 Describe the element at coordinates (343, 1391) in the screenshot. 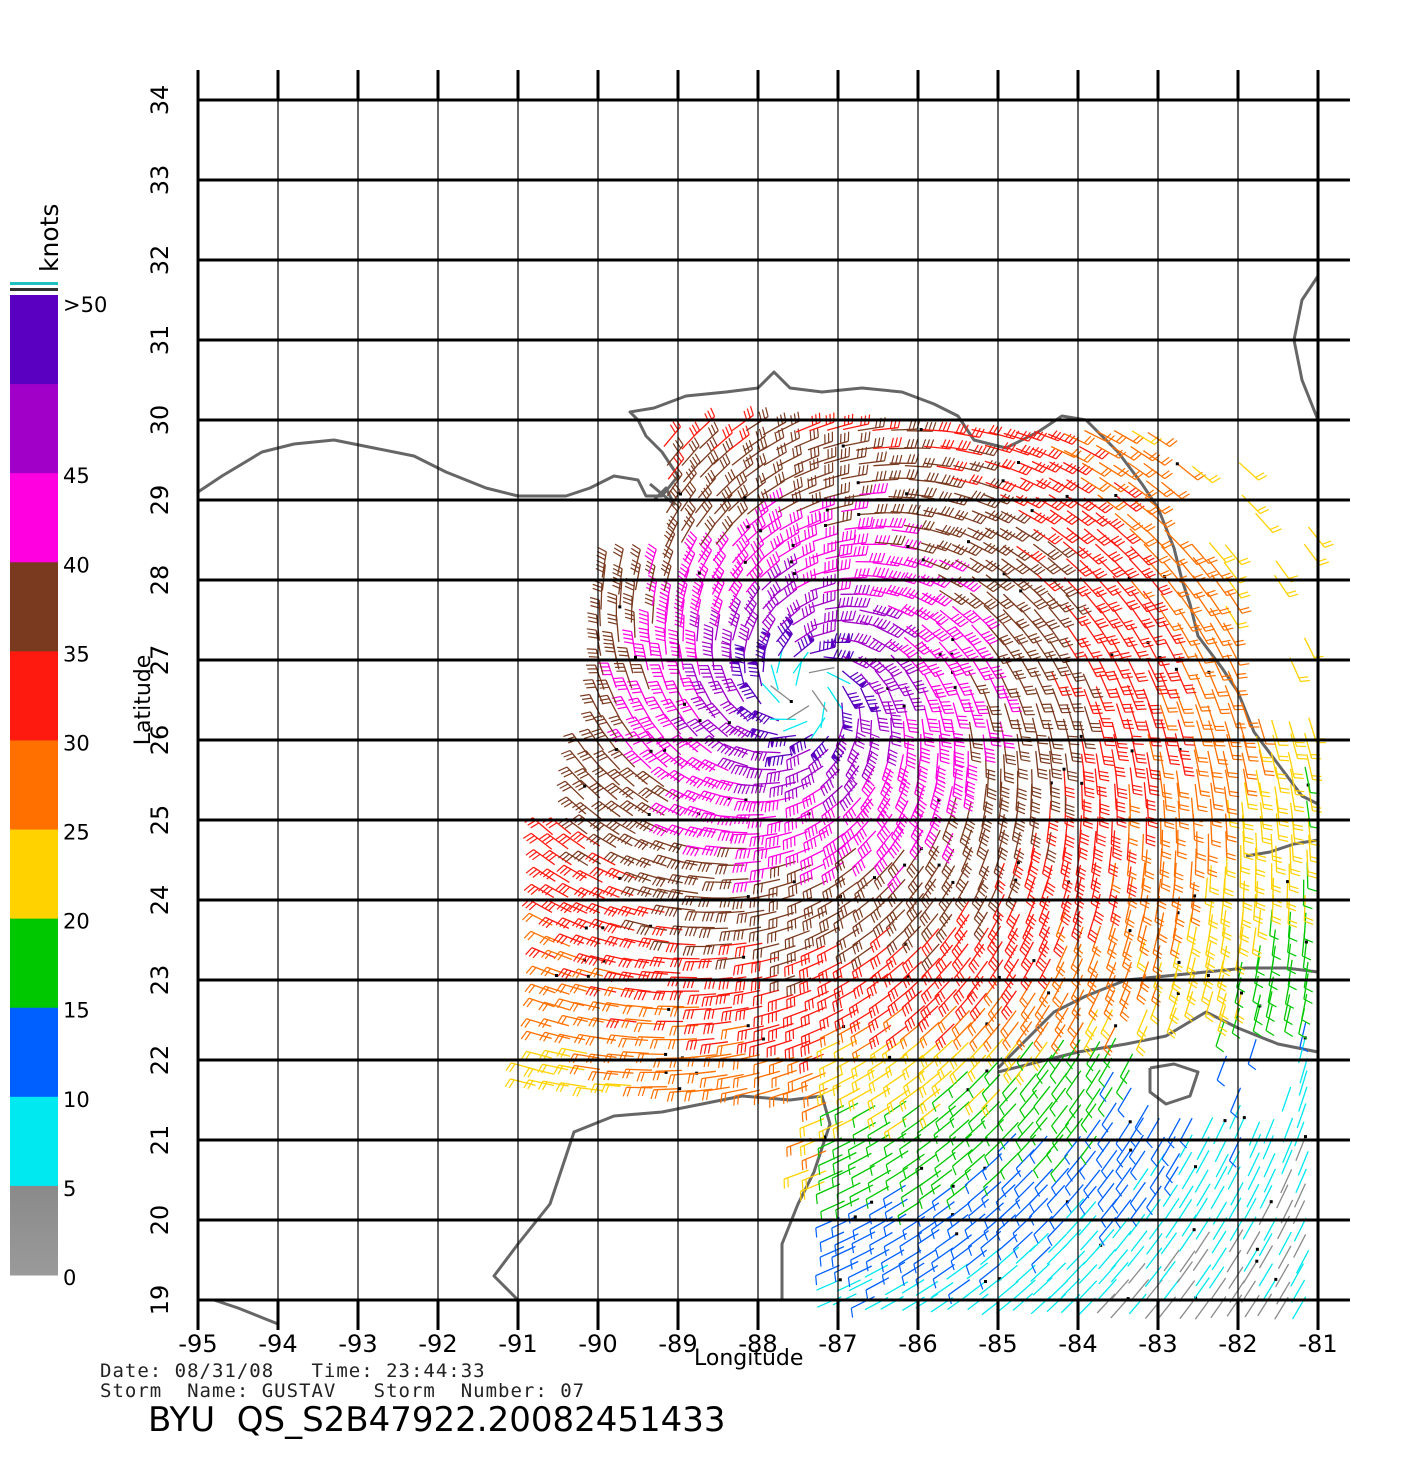

I see `storm-name-line: Storm Name: GUSTAV Storm Number: 07` at that location.